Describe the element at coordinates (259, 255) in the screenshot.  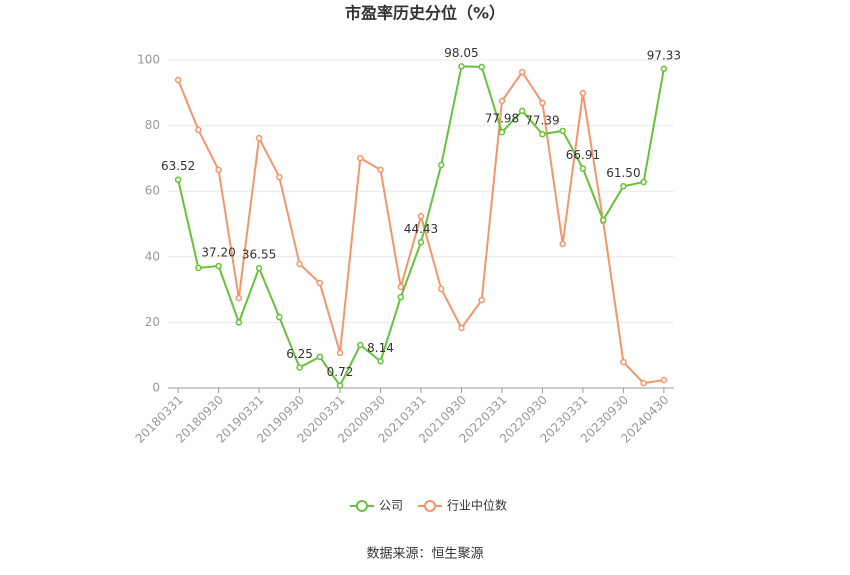
I see `data-label: 36.55` at that location.